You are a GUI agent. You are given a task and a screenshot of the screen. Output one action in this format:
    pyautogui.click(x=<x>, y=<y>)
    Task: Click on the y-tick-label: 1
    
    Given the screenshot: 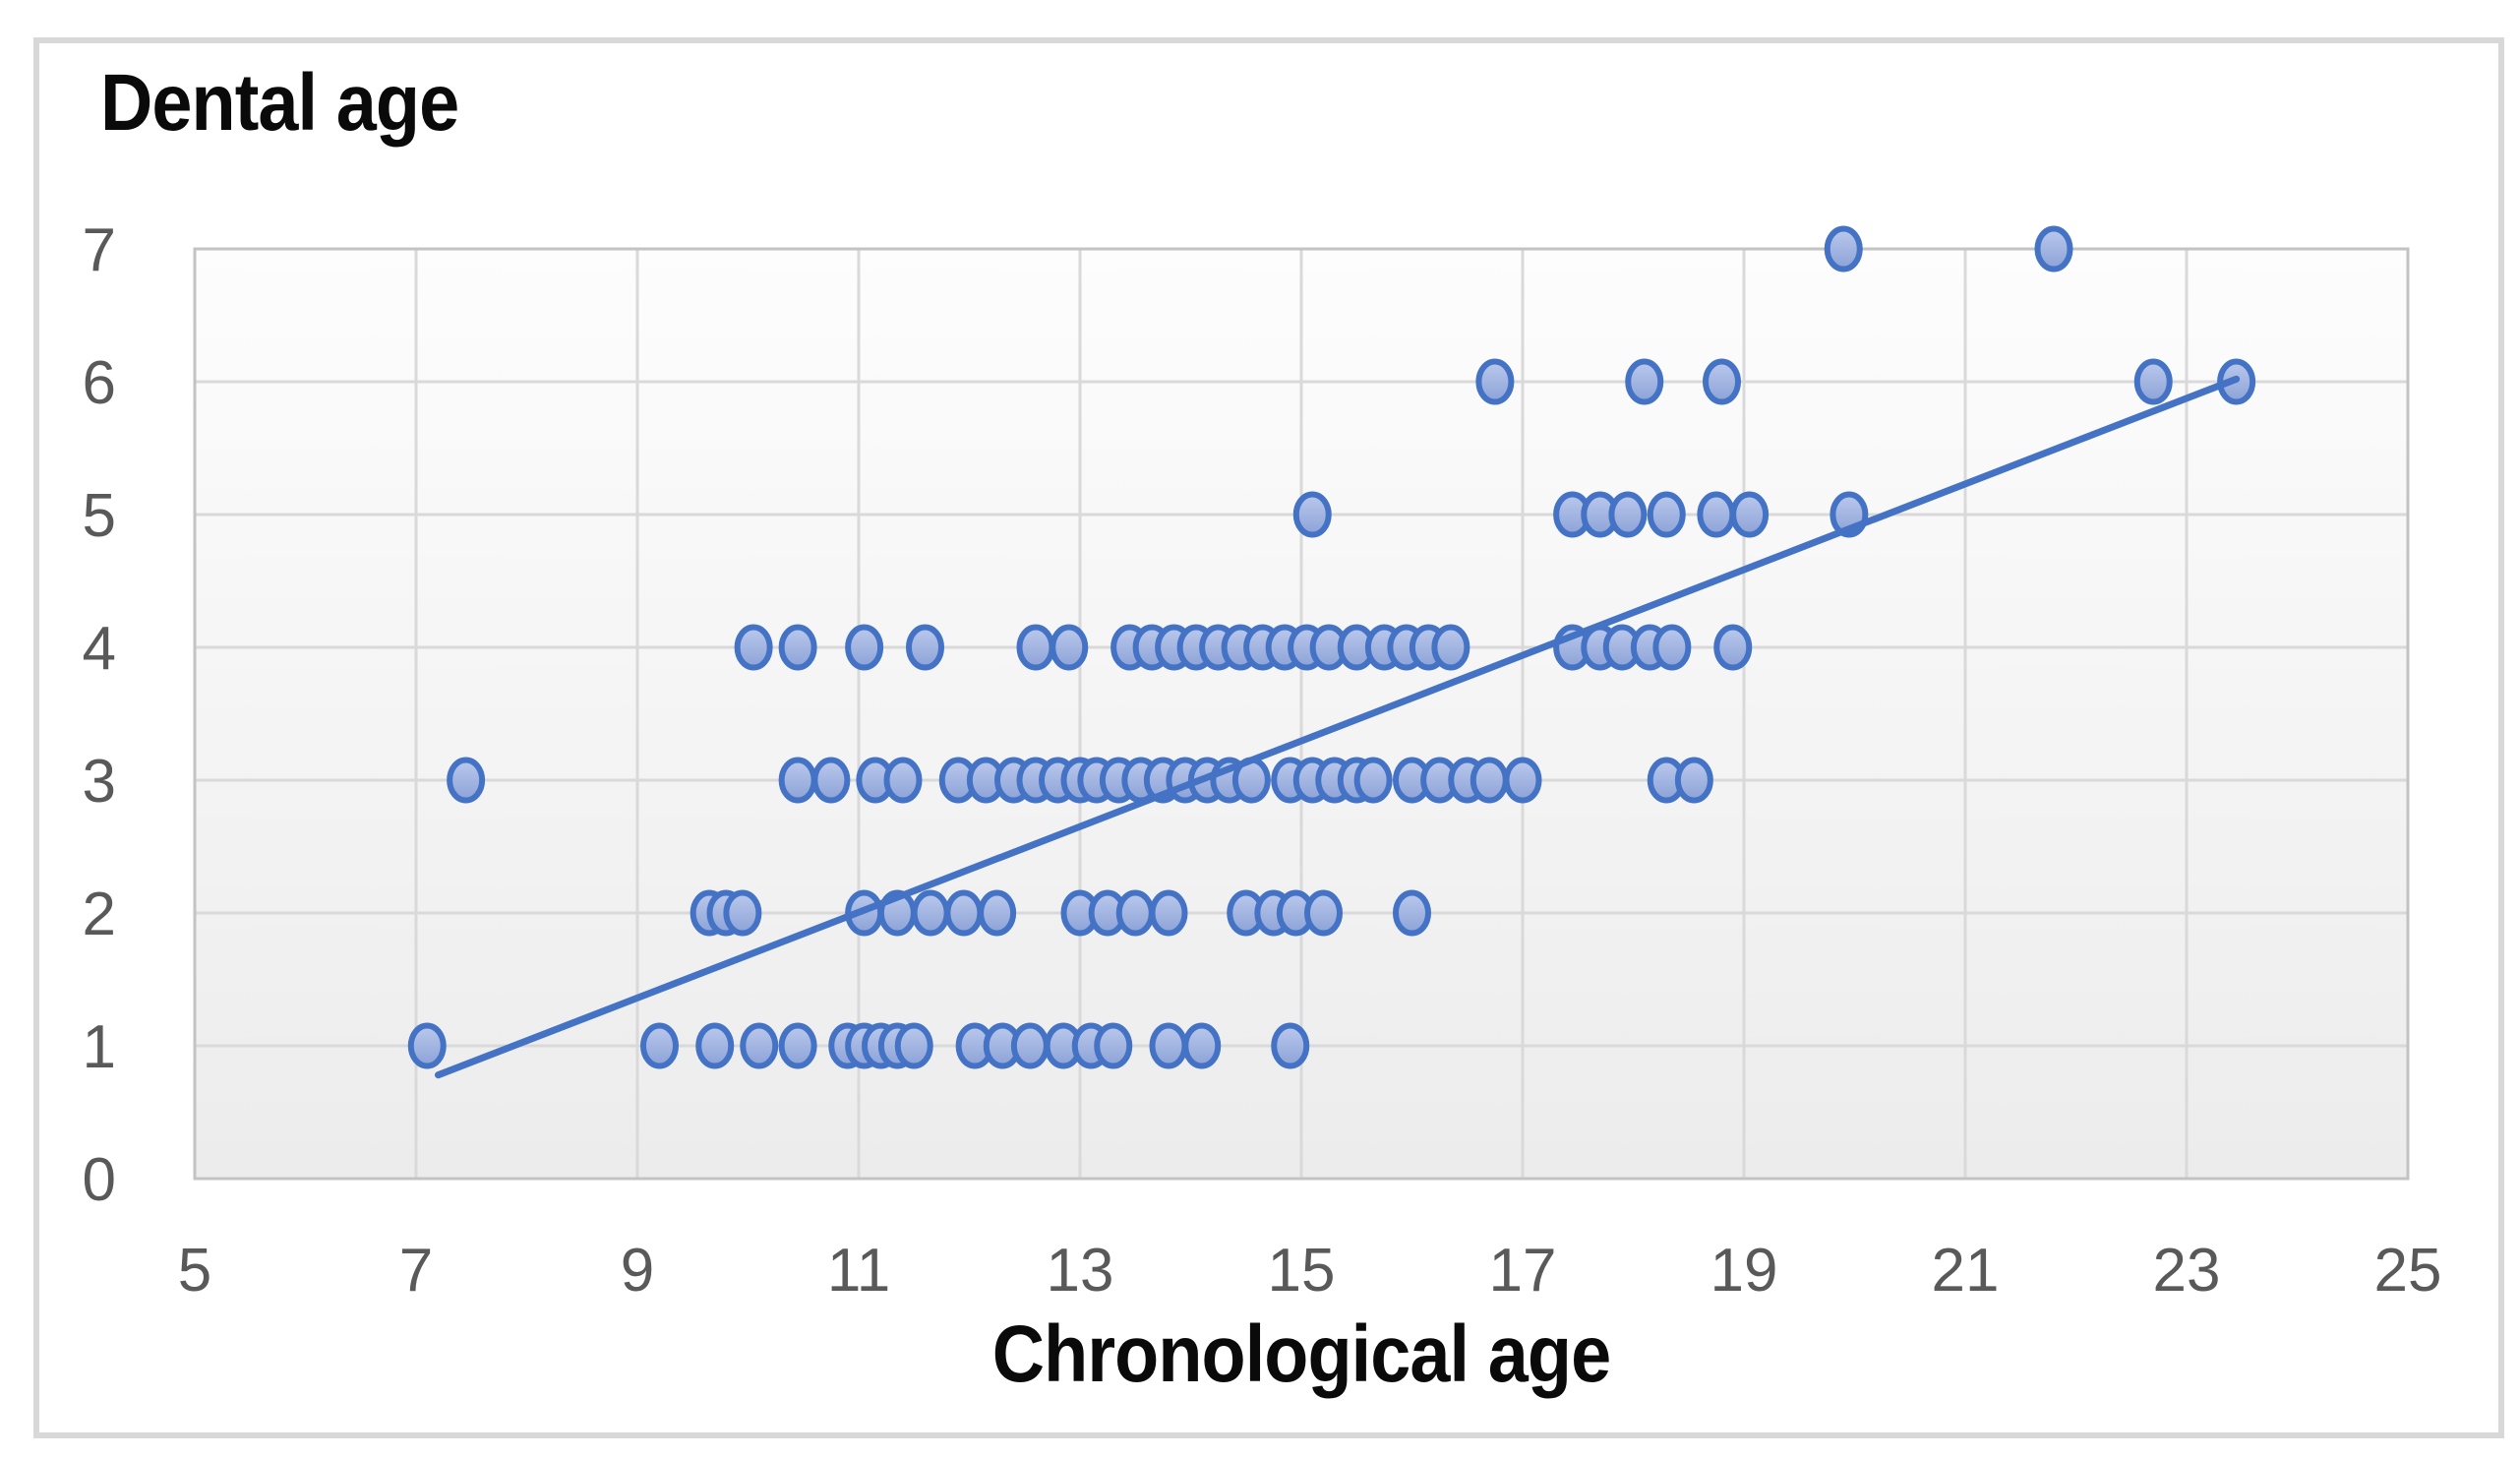 What is the action you would take?
    pyautogui.click(x=99, y=1047)
    